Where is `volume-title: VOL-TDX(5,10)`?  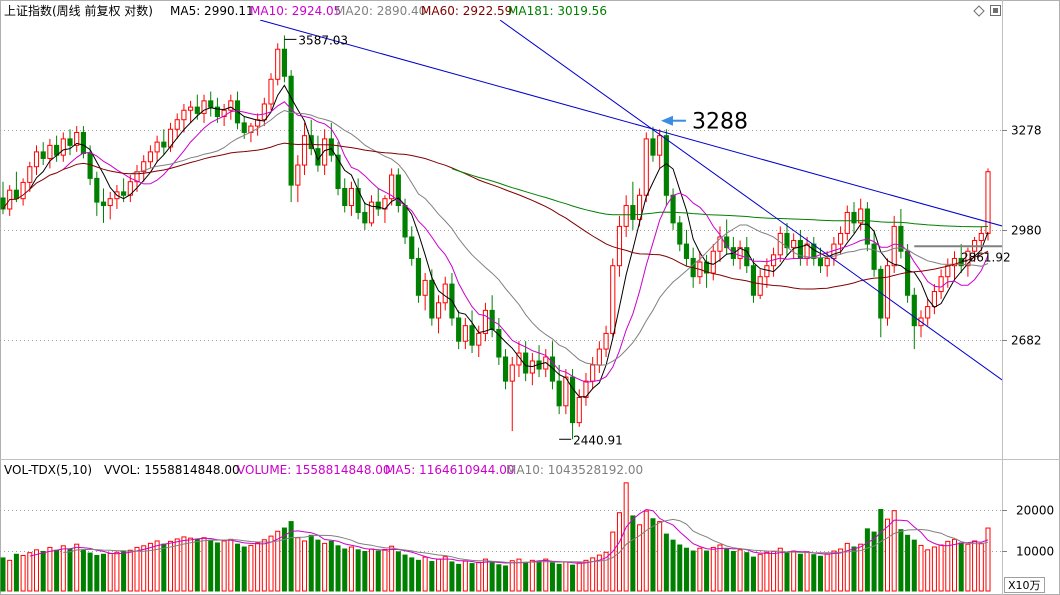
volume-title: VOL-TDX(5,10) is located at coordinates (48, 470).